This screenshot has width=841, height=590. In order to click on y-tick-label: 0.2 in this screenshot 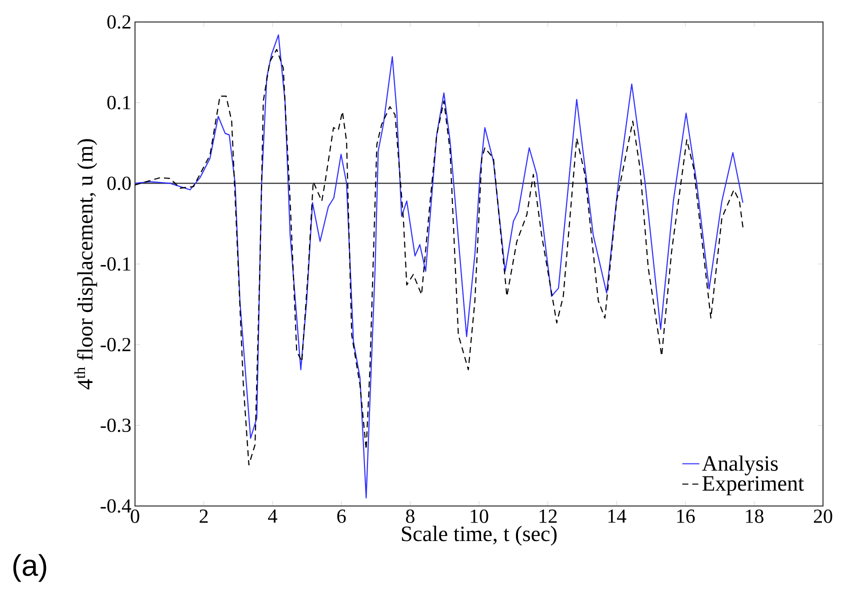, I will do `click(118, 22)`.